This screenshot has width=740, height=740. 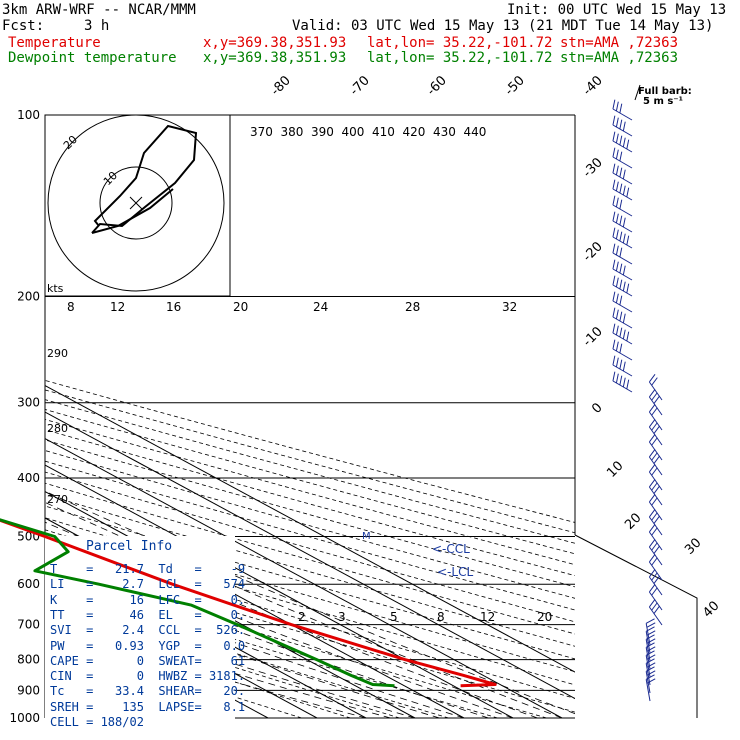 I want to click on theta-e-label: 400, so click(x=353, y=132).